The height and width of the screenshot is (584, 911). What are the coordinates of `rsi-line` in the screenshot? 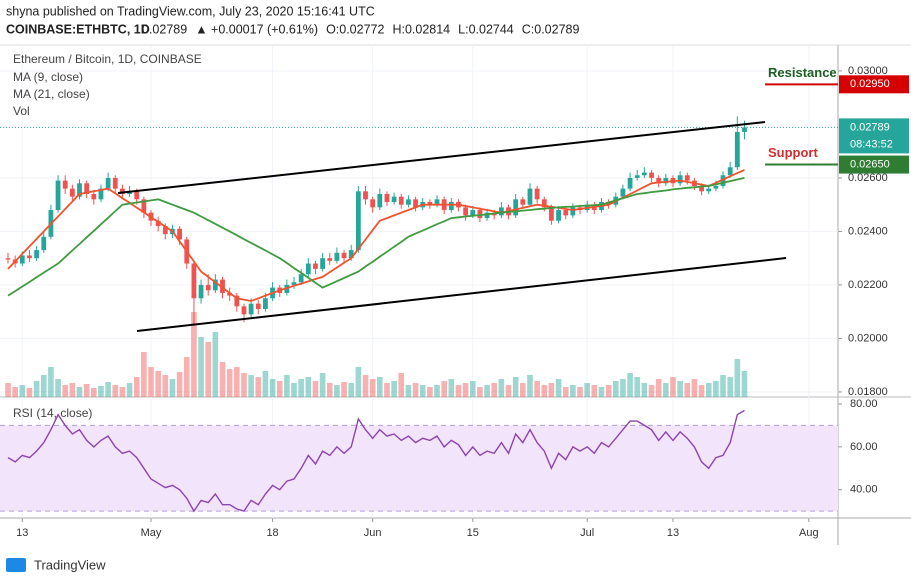 It's located at (376, 461).